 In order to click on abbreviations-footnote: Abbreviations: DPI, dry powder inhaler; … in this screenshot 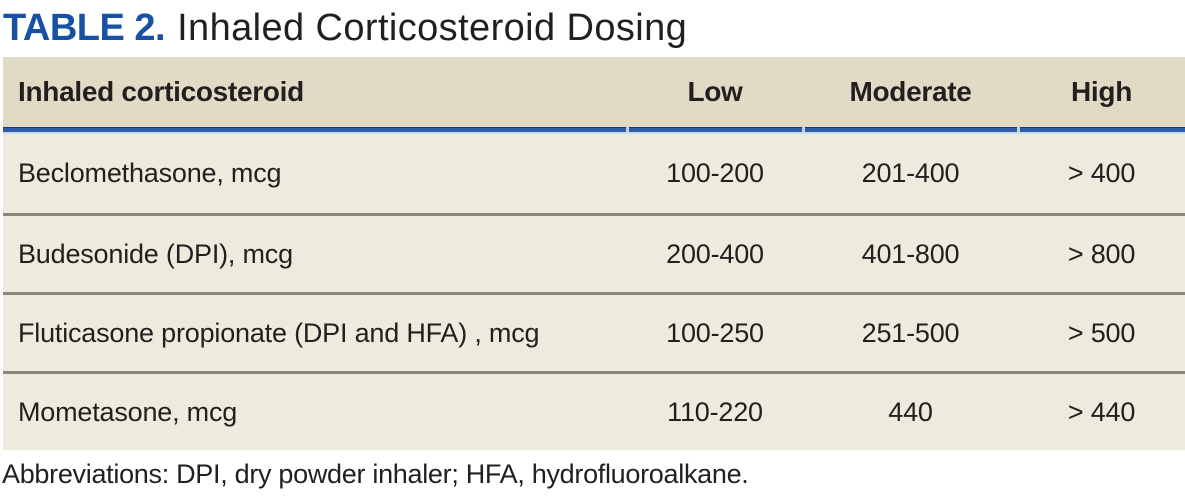, I will do `click(375, 474)`.